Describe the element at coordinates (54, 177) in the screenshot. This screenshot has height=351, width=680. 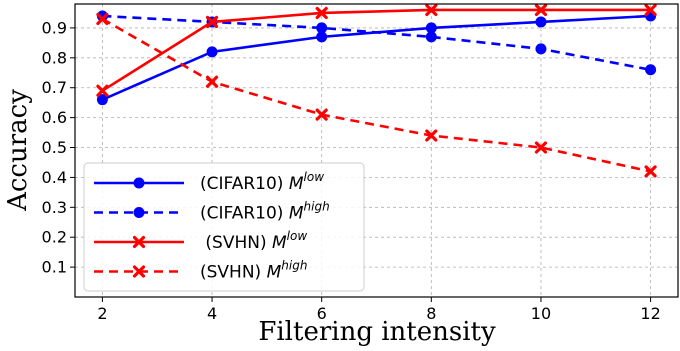
I see `y-tick-label: 0.4` at that location.